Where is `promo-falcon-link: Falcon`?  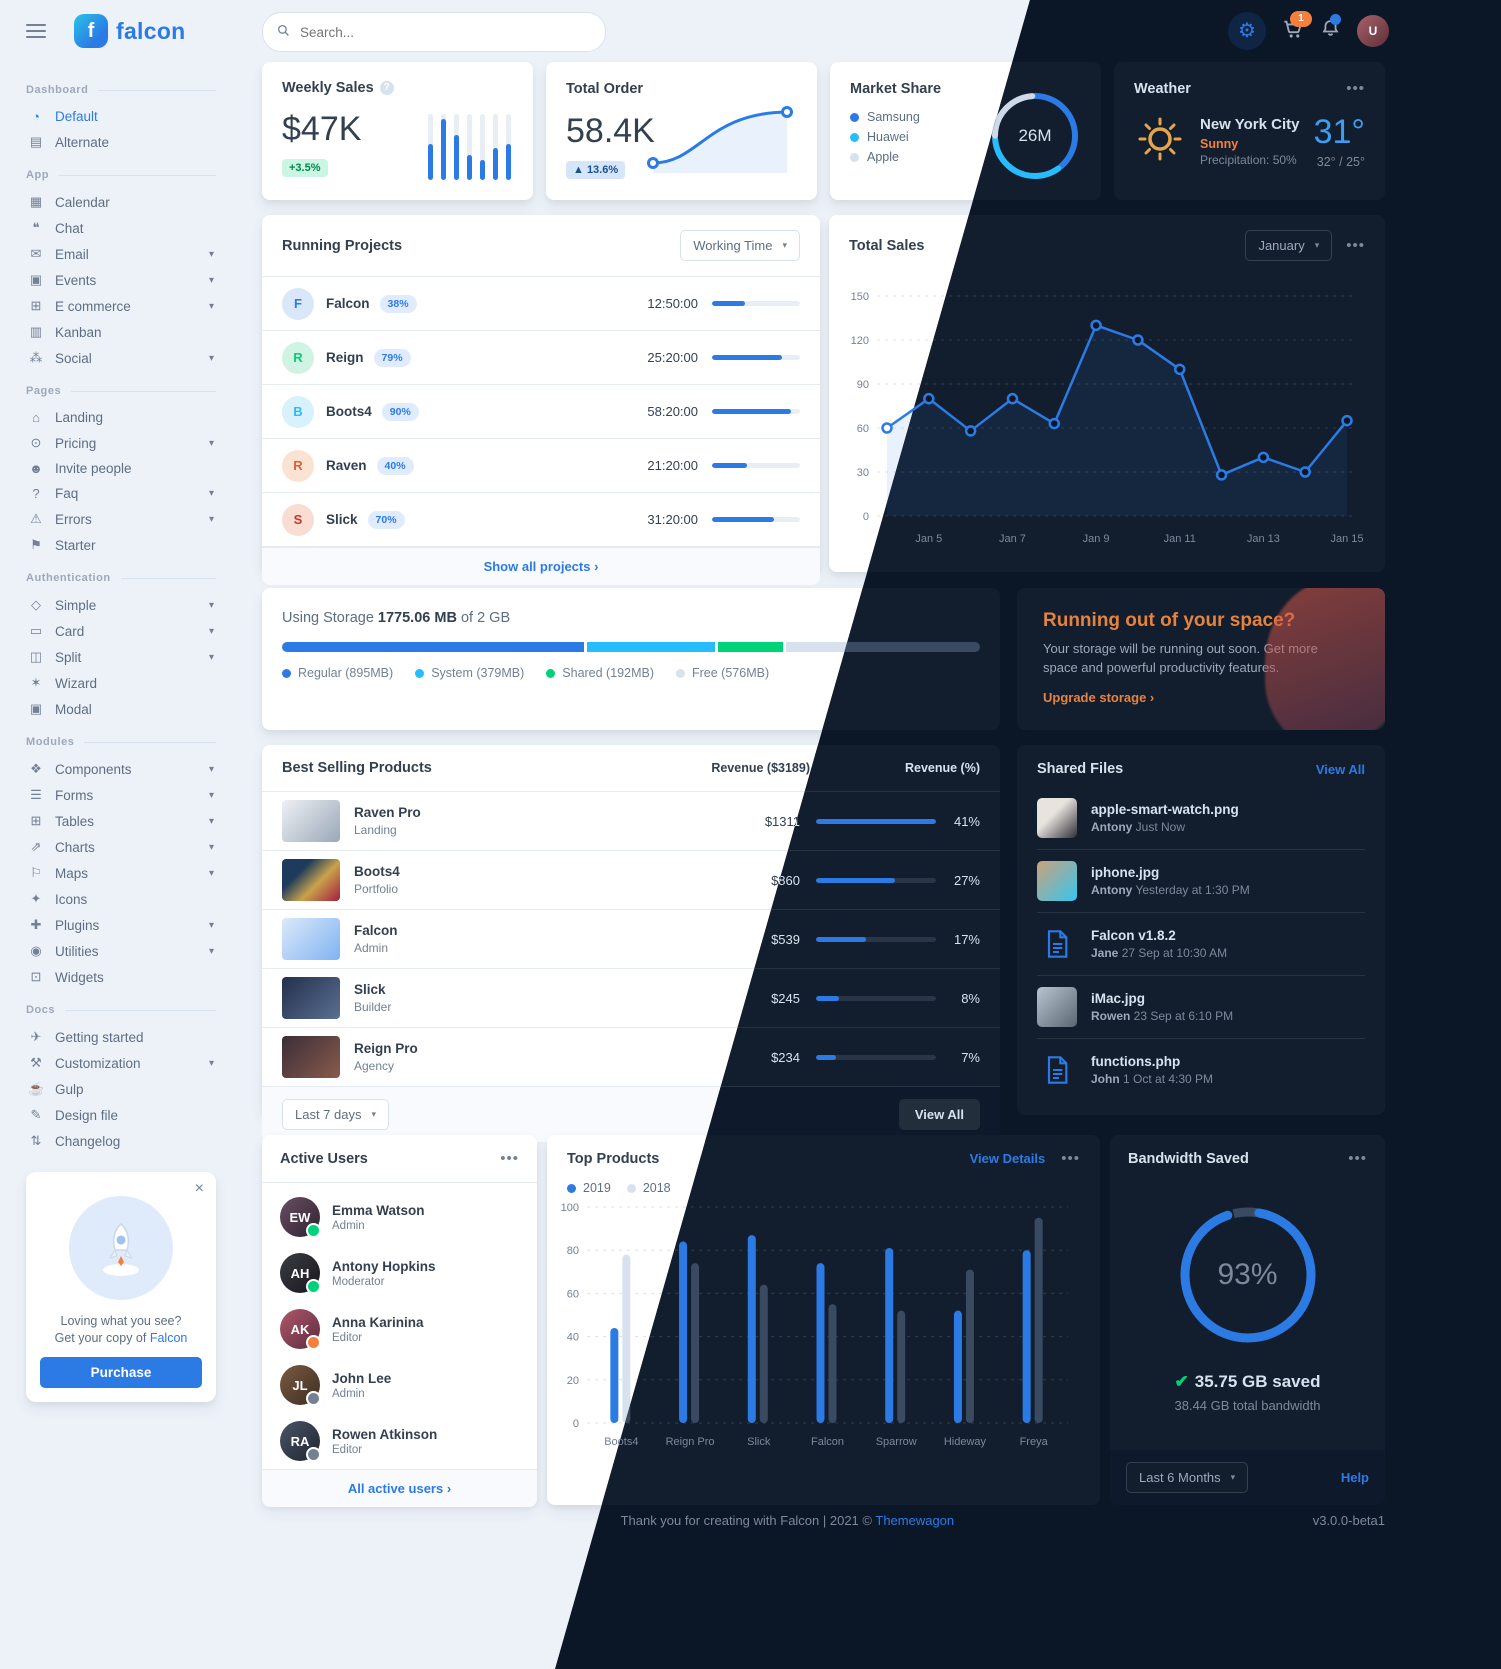
promo-falcon-link: Falcon is located at coordinates (168, 1338).